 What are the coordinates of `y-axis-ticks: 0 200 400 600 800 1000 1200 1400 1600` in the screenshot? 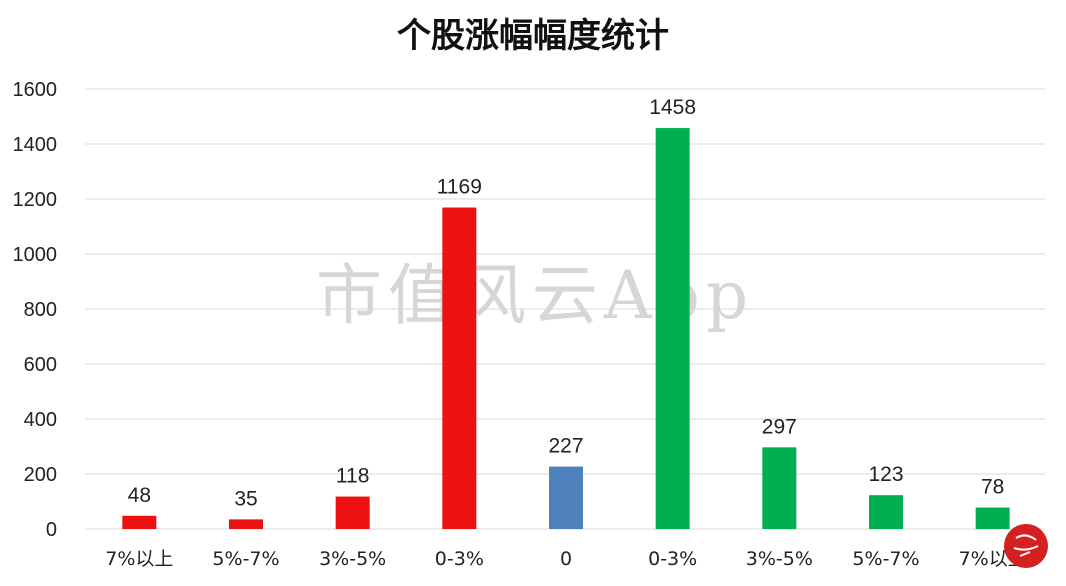 It's located at (35, 310).